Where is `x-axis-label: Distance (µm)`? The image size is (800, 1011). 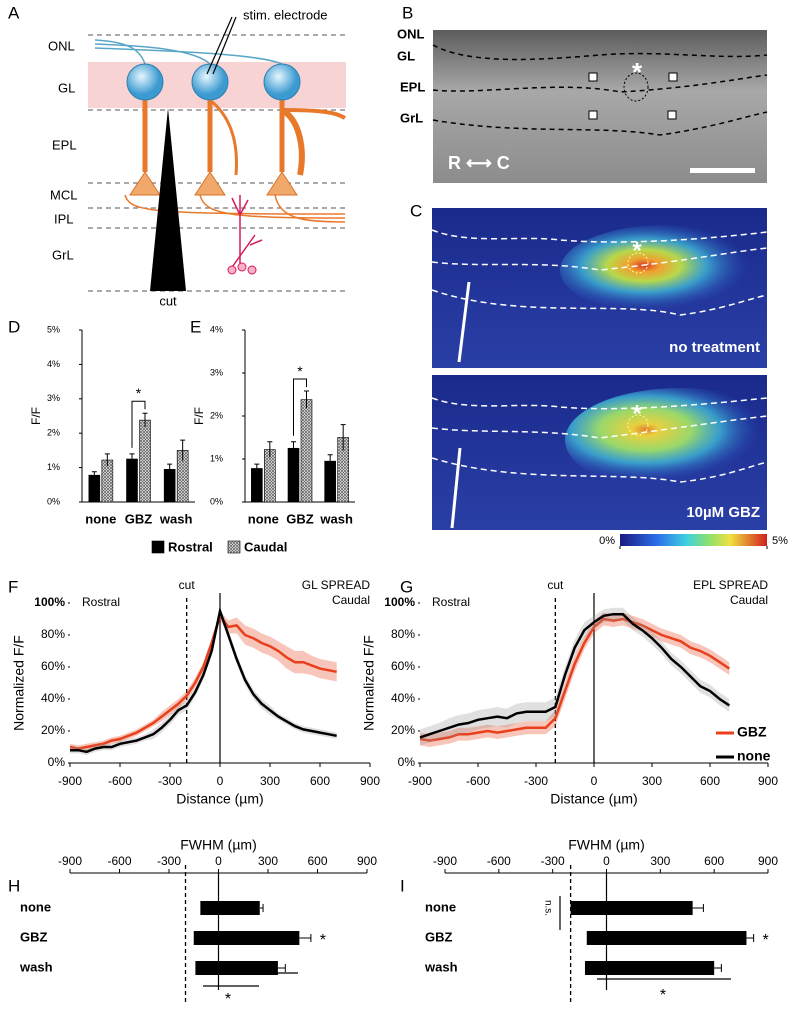 x-axis-label: Distance (µm) is located at coordinates (593, 799).